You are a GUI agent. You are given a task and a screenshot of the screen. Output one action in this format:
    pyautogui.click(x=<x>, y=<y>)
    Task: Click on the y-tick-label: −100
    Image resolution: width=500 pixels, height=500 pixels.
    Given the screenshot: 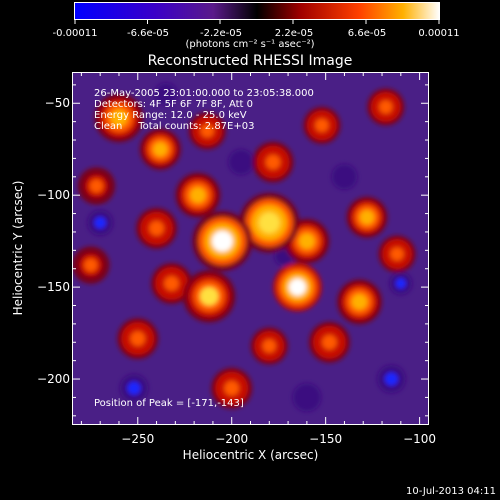 What is the action you would take?
    pyautogui.click(x=53, y=195)
    